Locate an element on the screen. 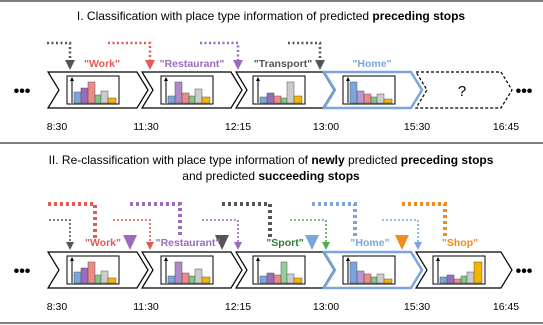  panel1-arrows is located at coordinates (184, 51).